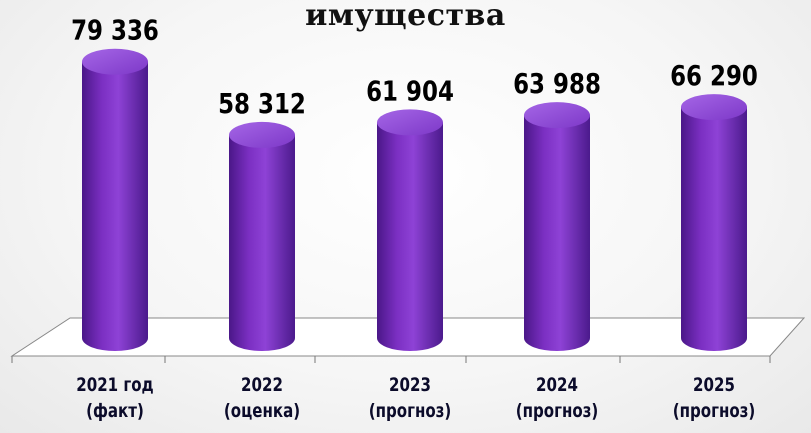 This screenshot has height=433, width=811. I want to click on category-label-line1: 2022, so click(262, 385).